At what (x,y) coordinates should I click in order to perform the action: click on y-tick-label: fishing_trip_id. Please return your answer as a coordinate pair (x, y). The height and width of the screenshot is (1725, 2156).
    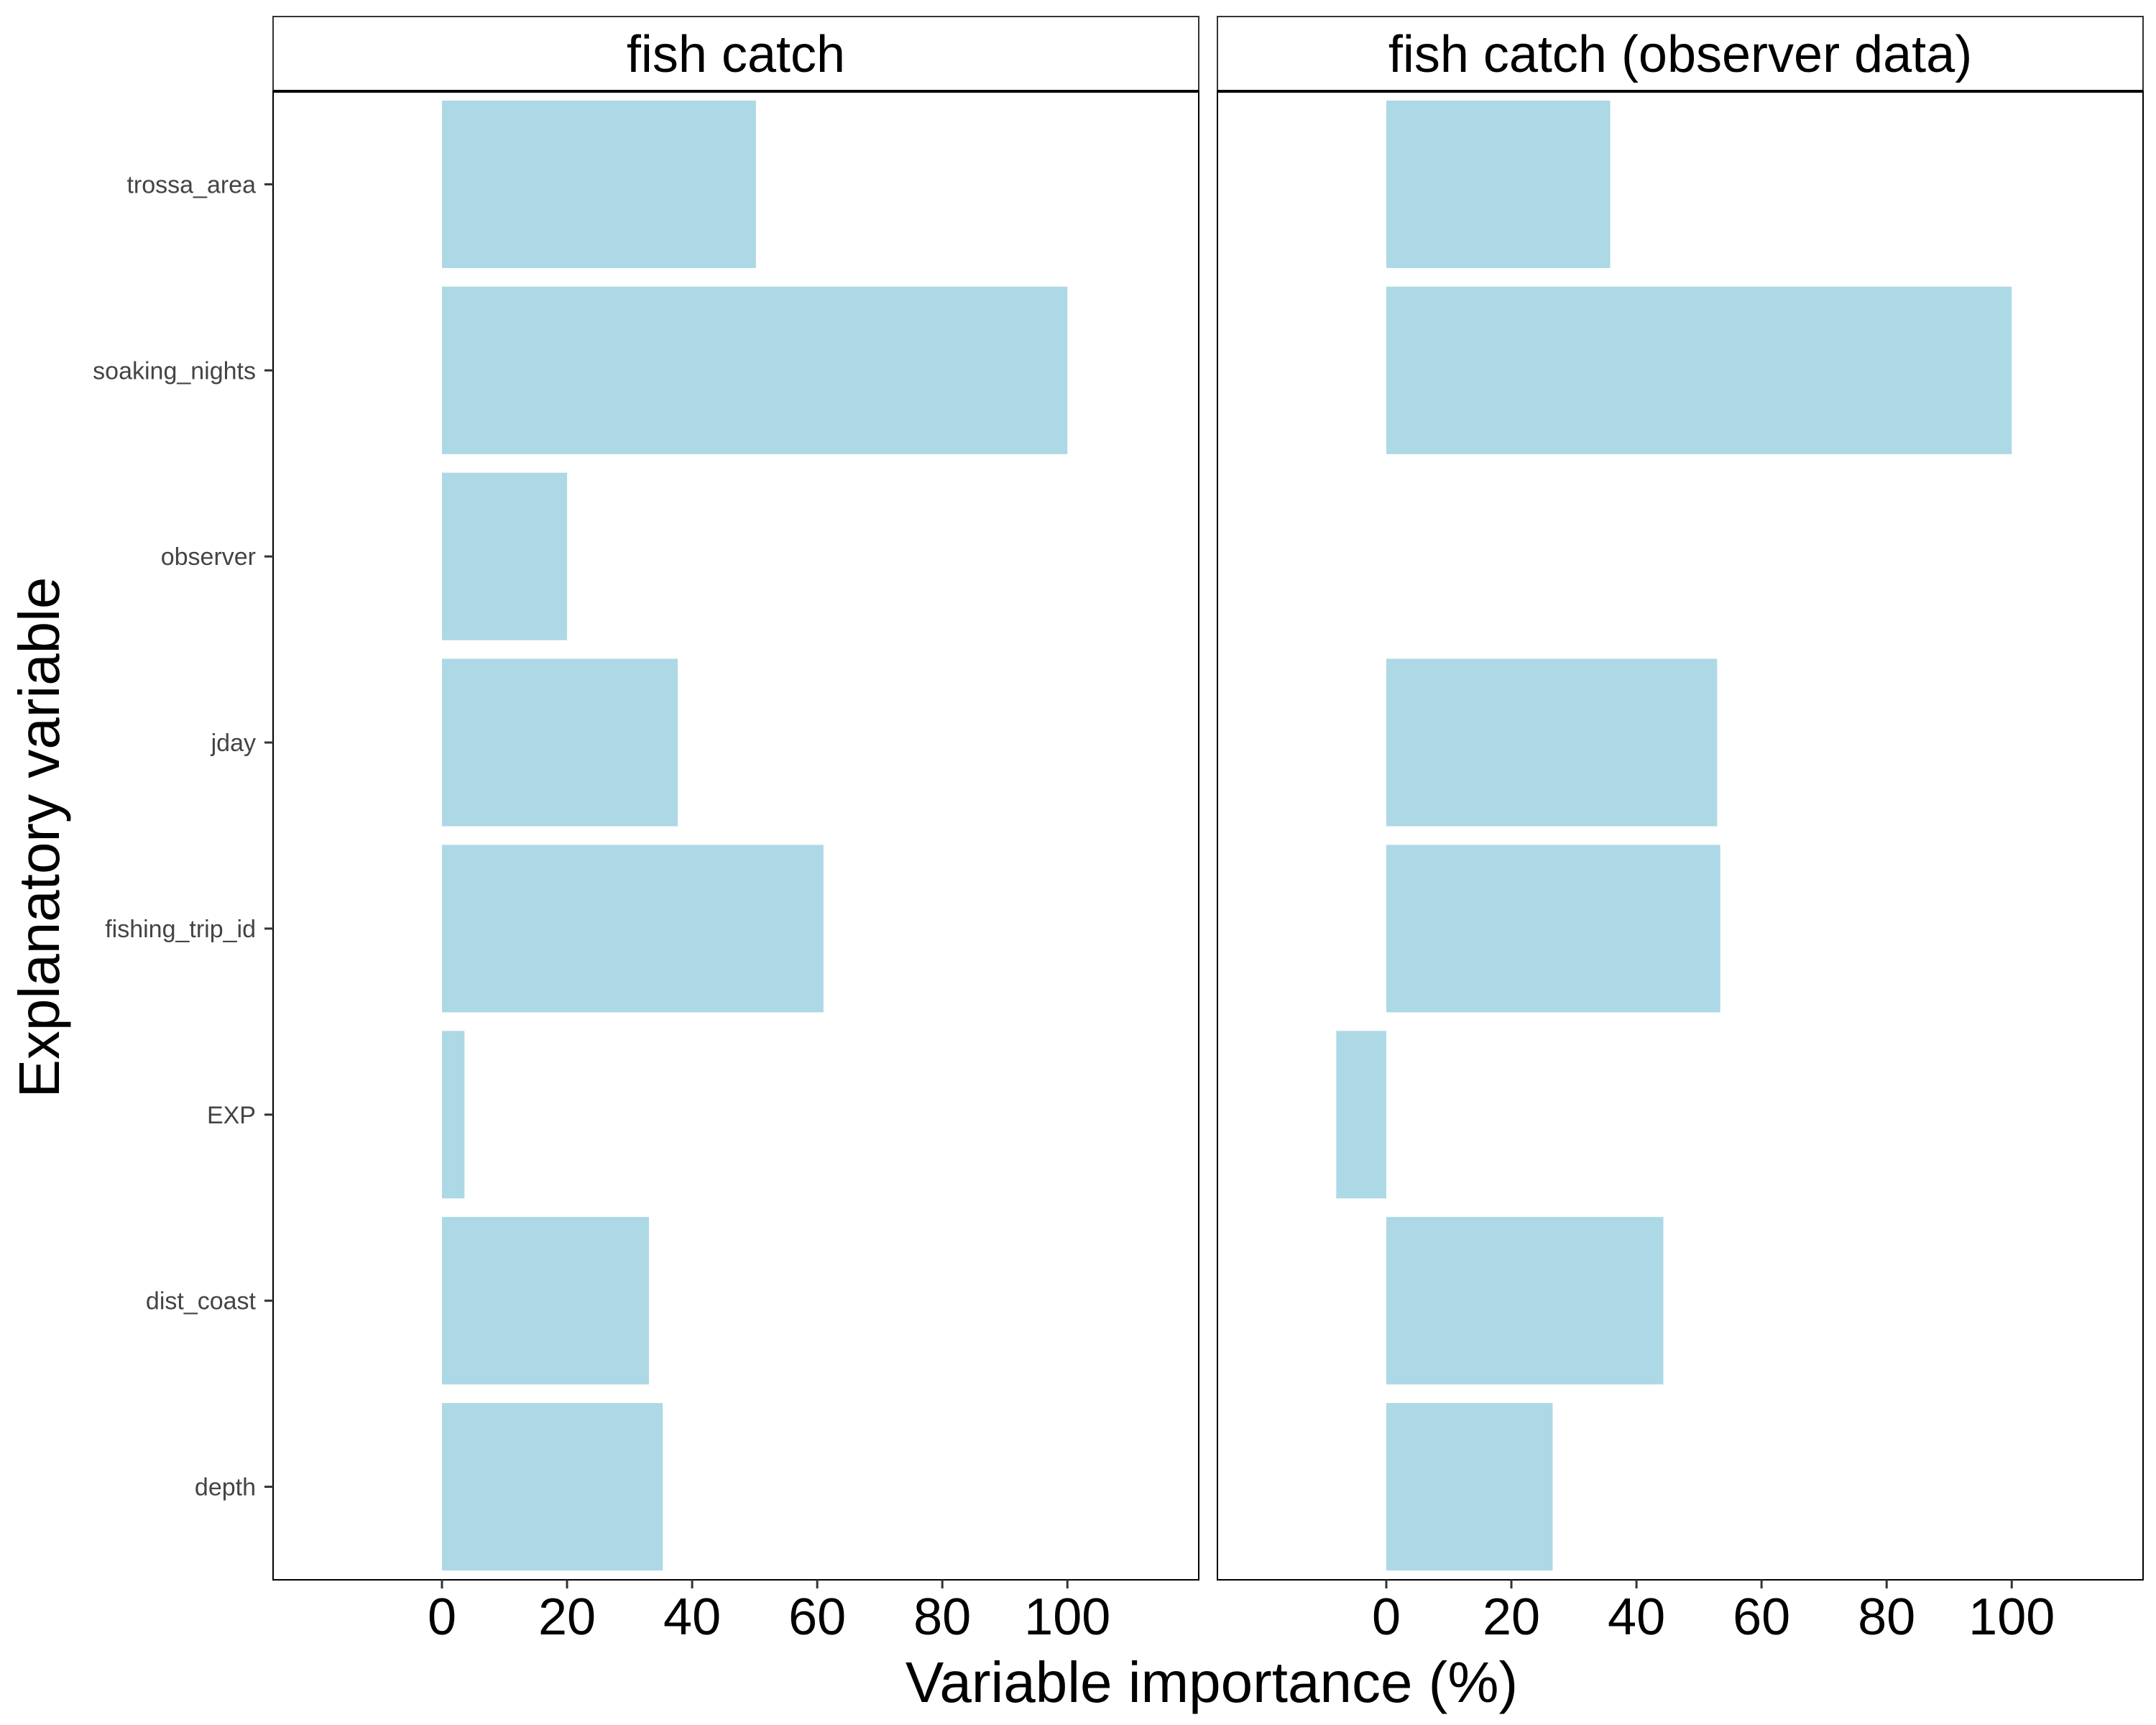
    Looking at the image, I should click on (180, 929).